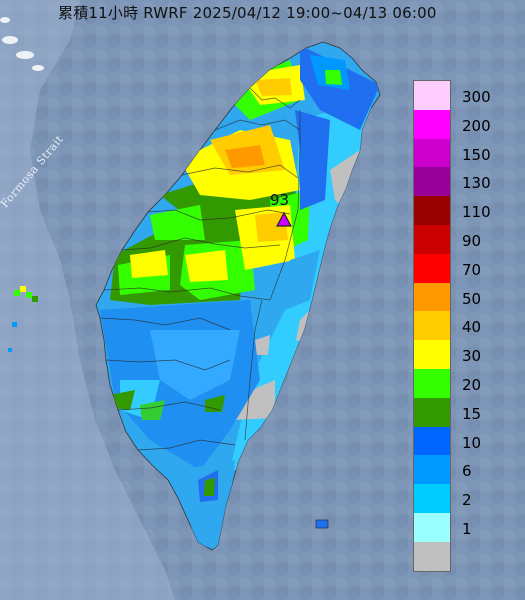  What do you see at coordinates (467, 529) in the screenshot?
I see `legend-label: 1` at bounding box center [467, 529].